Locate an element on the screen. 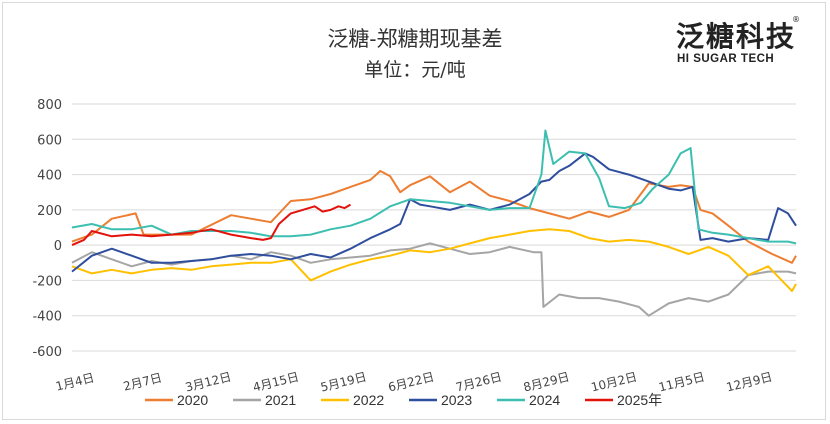  x-tick-label: 7月26日 is located at coordinates (478, 382).